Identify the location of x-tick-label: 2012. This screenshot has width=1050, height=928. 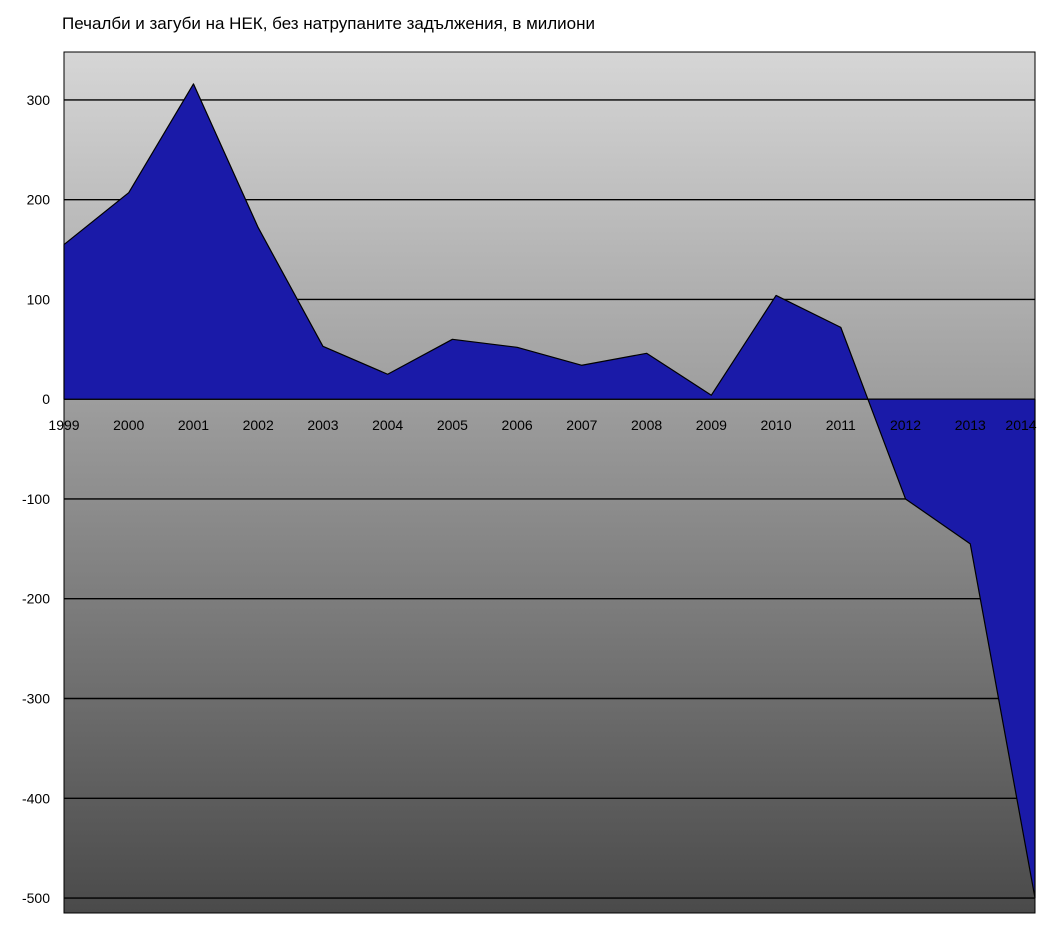
(905, 425).